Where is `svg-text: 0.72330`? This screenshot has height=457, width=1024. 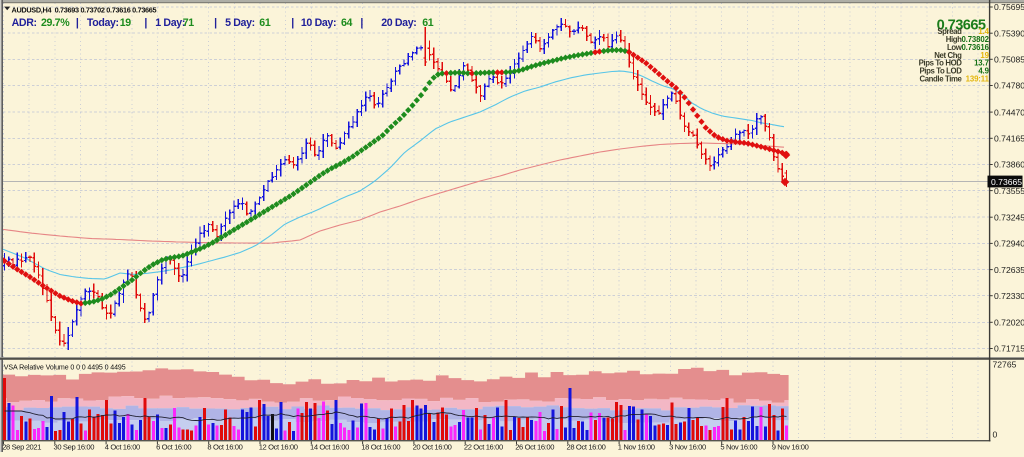 svg-text: 0.72330 is located at coordinates (1009, 296).